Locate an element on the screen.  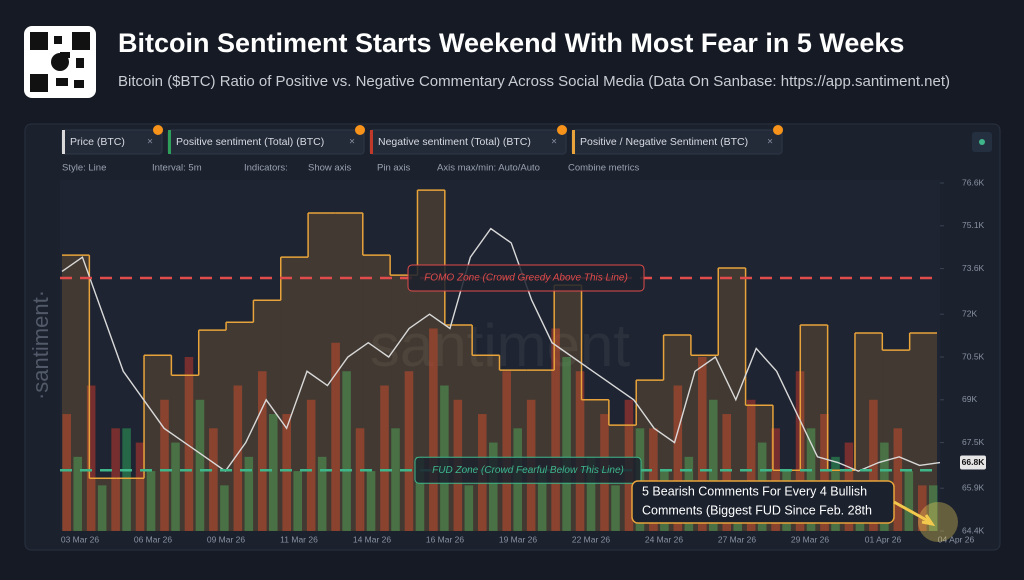
toolbar-item: Interval: 5m is located at coordinates (177, 168).